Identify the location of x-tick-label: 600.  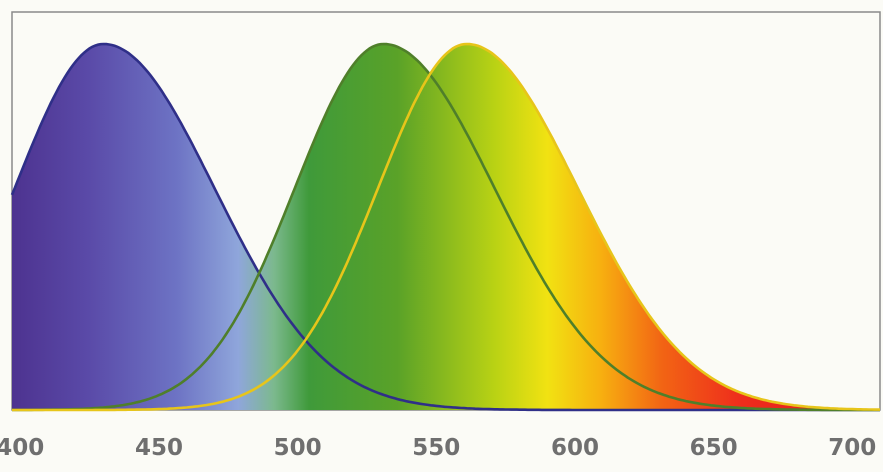
(575, 448).